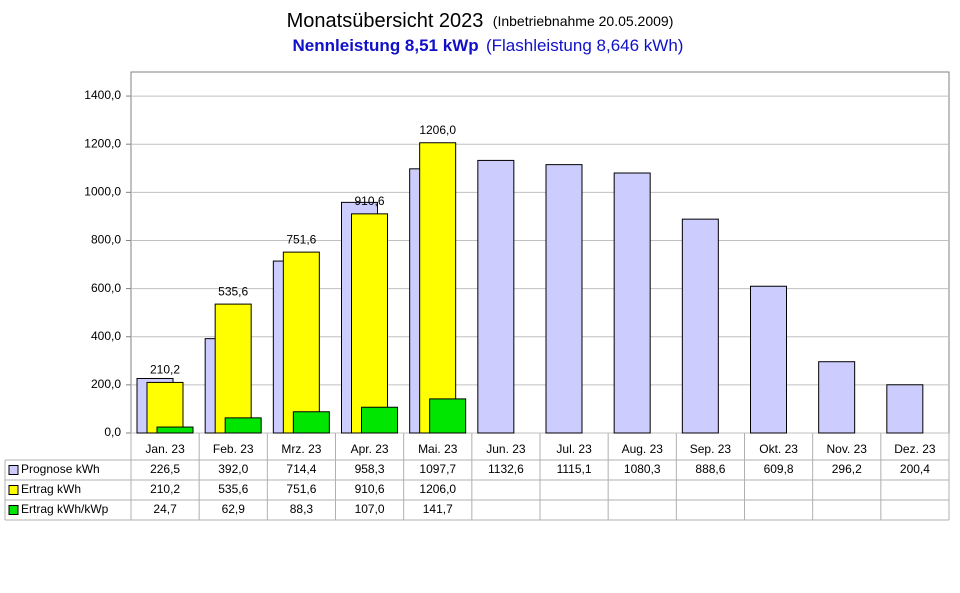 This screenshot has width=960, height=593. I want to click on x-tick-label: Jul. 23, so click(574, 449).